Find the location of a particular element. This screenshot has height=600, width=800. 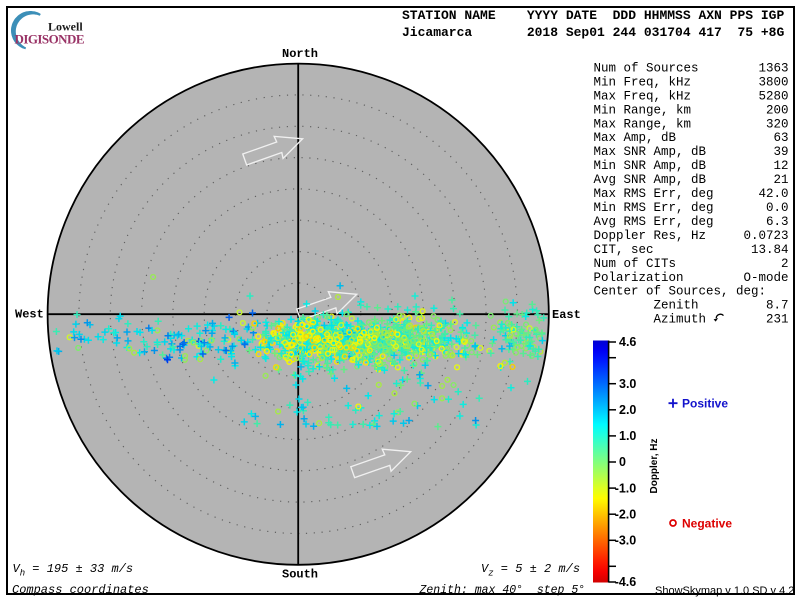

svg-text: Polarization is located at coordinates (639, 278).